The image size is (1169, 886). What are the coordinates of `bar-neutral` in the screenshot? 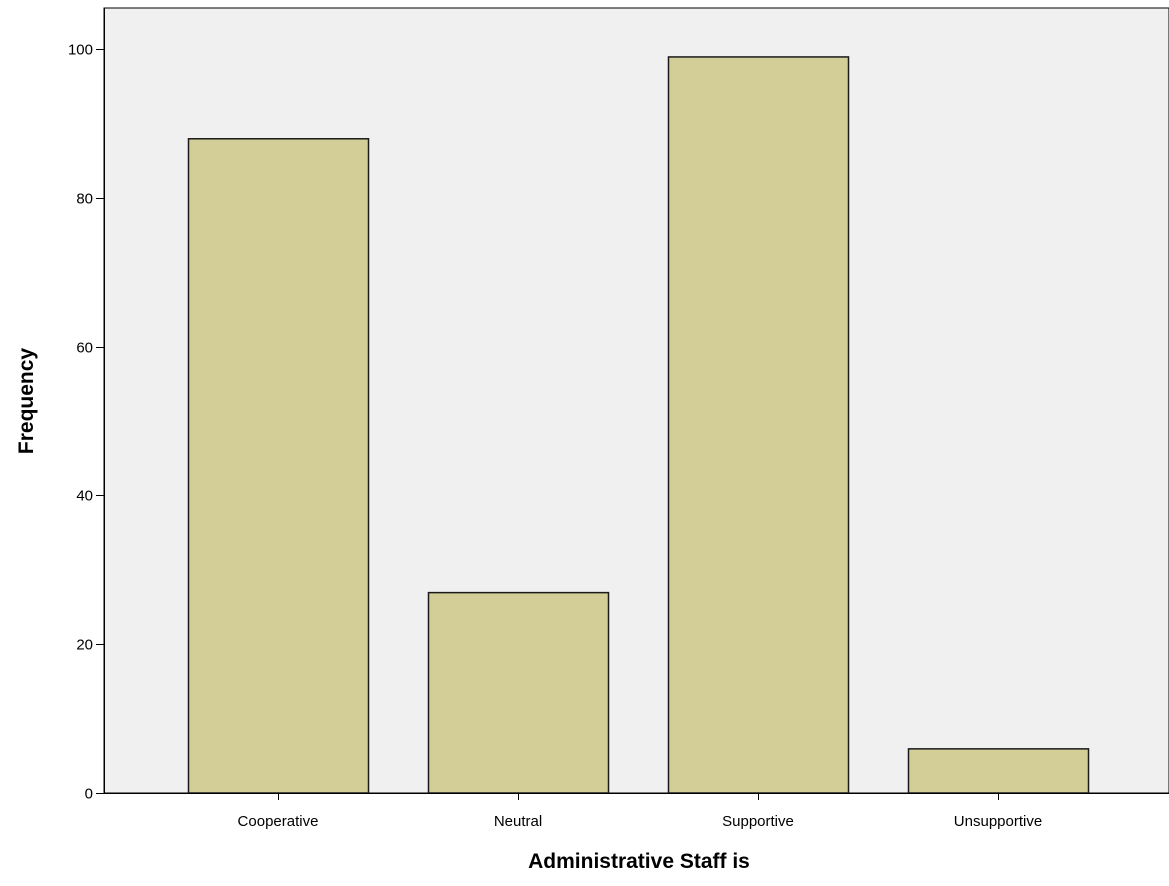 It's located at (518, 692).